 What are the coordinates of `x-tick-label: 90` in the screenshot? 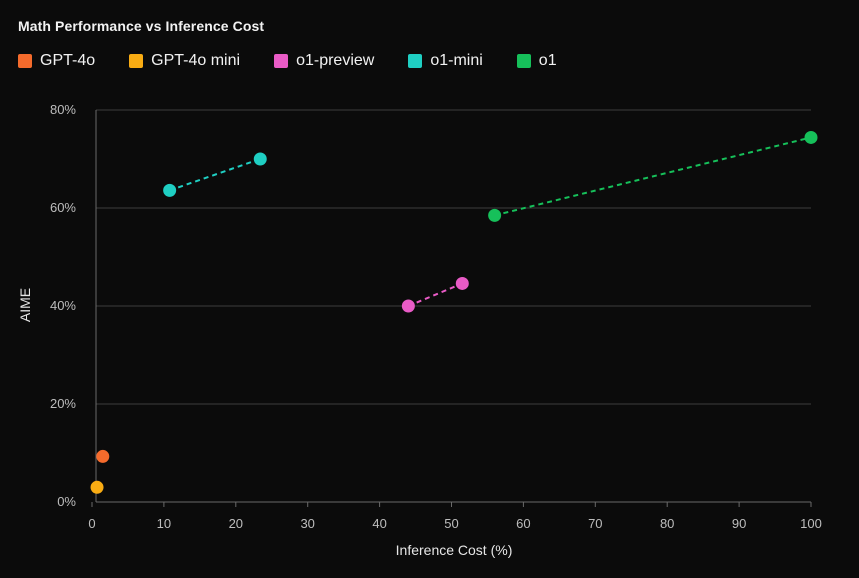 It's located at (739, 523).